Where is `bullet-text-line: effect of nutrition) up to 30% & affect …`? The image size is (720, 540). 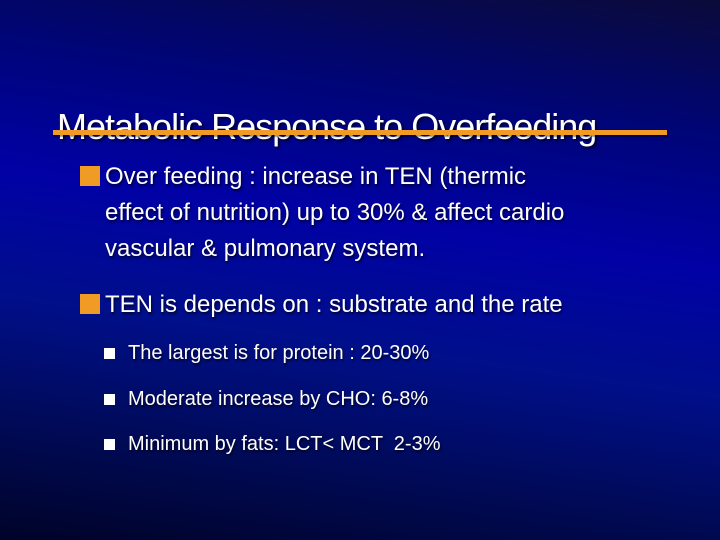
bullet-text-line: effect of nutrition) up to 30% & affect … is located at coordinates (335, 212).